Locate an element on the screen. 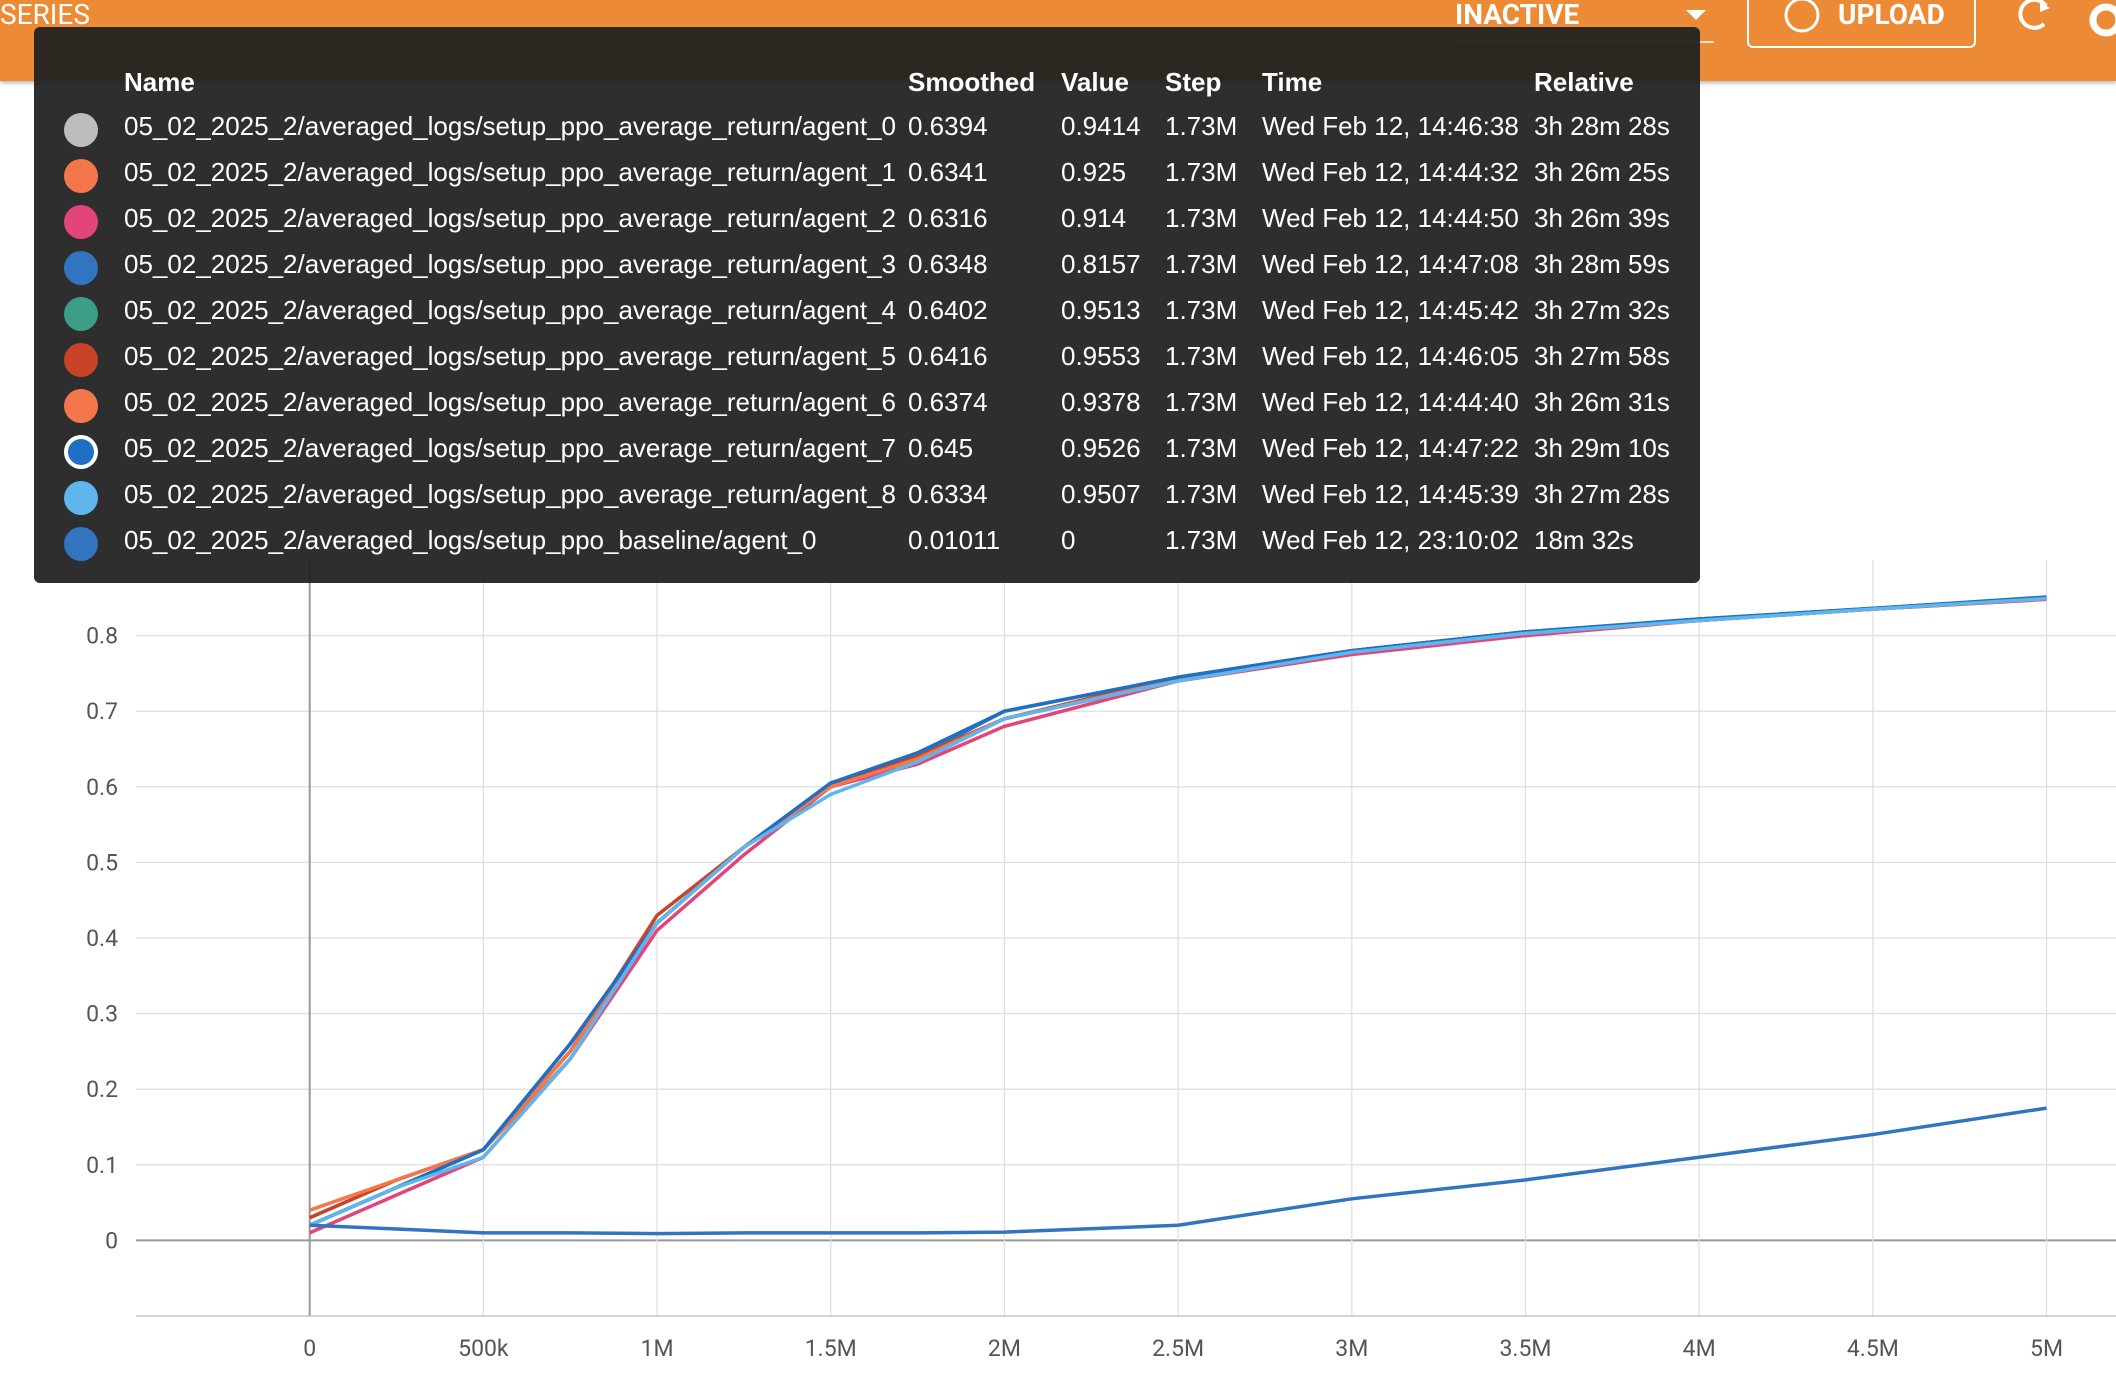  cell-smoothed: 0.01011 is located at coordinates (954, 540).